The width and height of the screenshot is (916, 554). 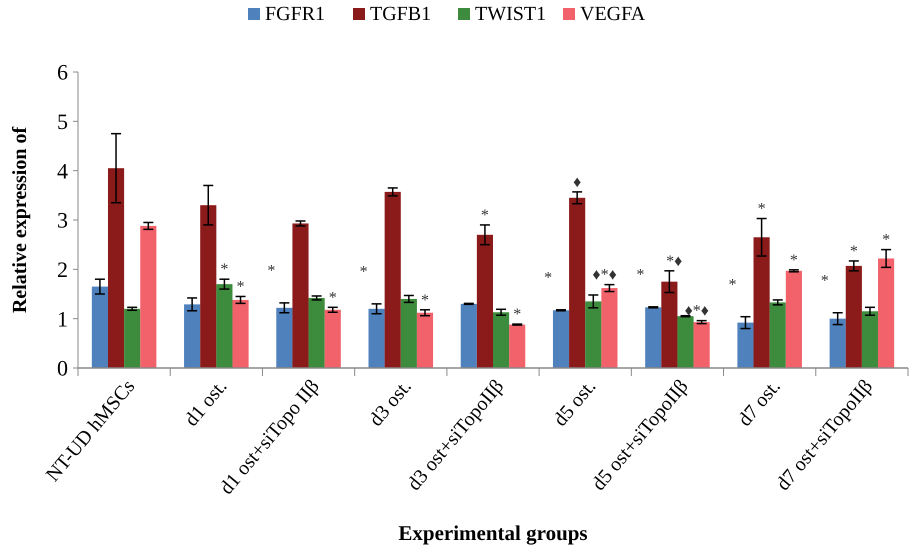 I want to click on y-tick-label: 5, so click(x=62, y=121).